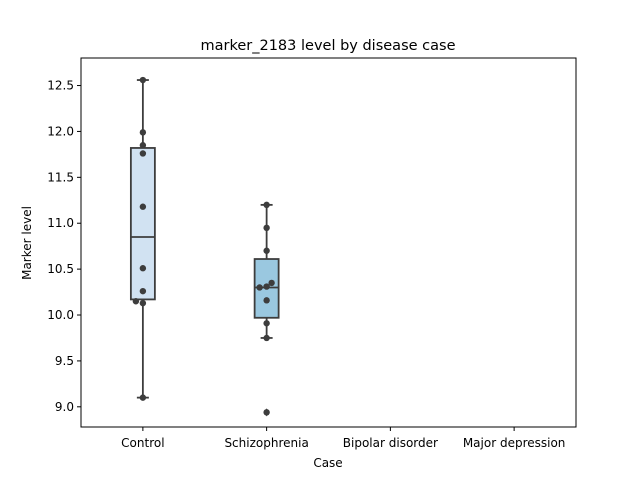 Image resolution: width=640 pixels, height=480 pixels. Describe the element at coordinates (60, 269) in the screenshot. I see `y-tick-label: 10.5` at that location.